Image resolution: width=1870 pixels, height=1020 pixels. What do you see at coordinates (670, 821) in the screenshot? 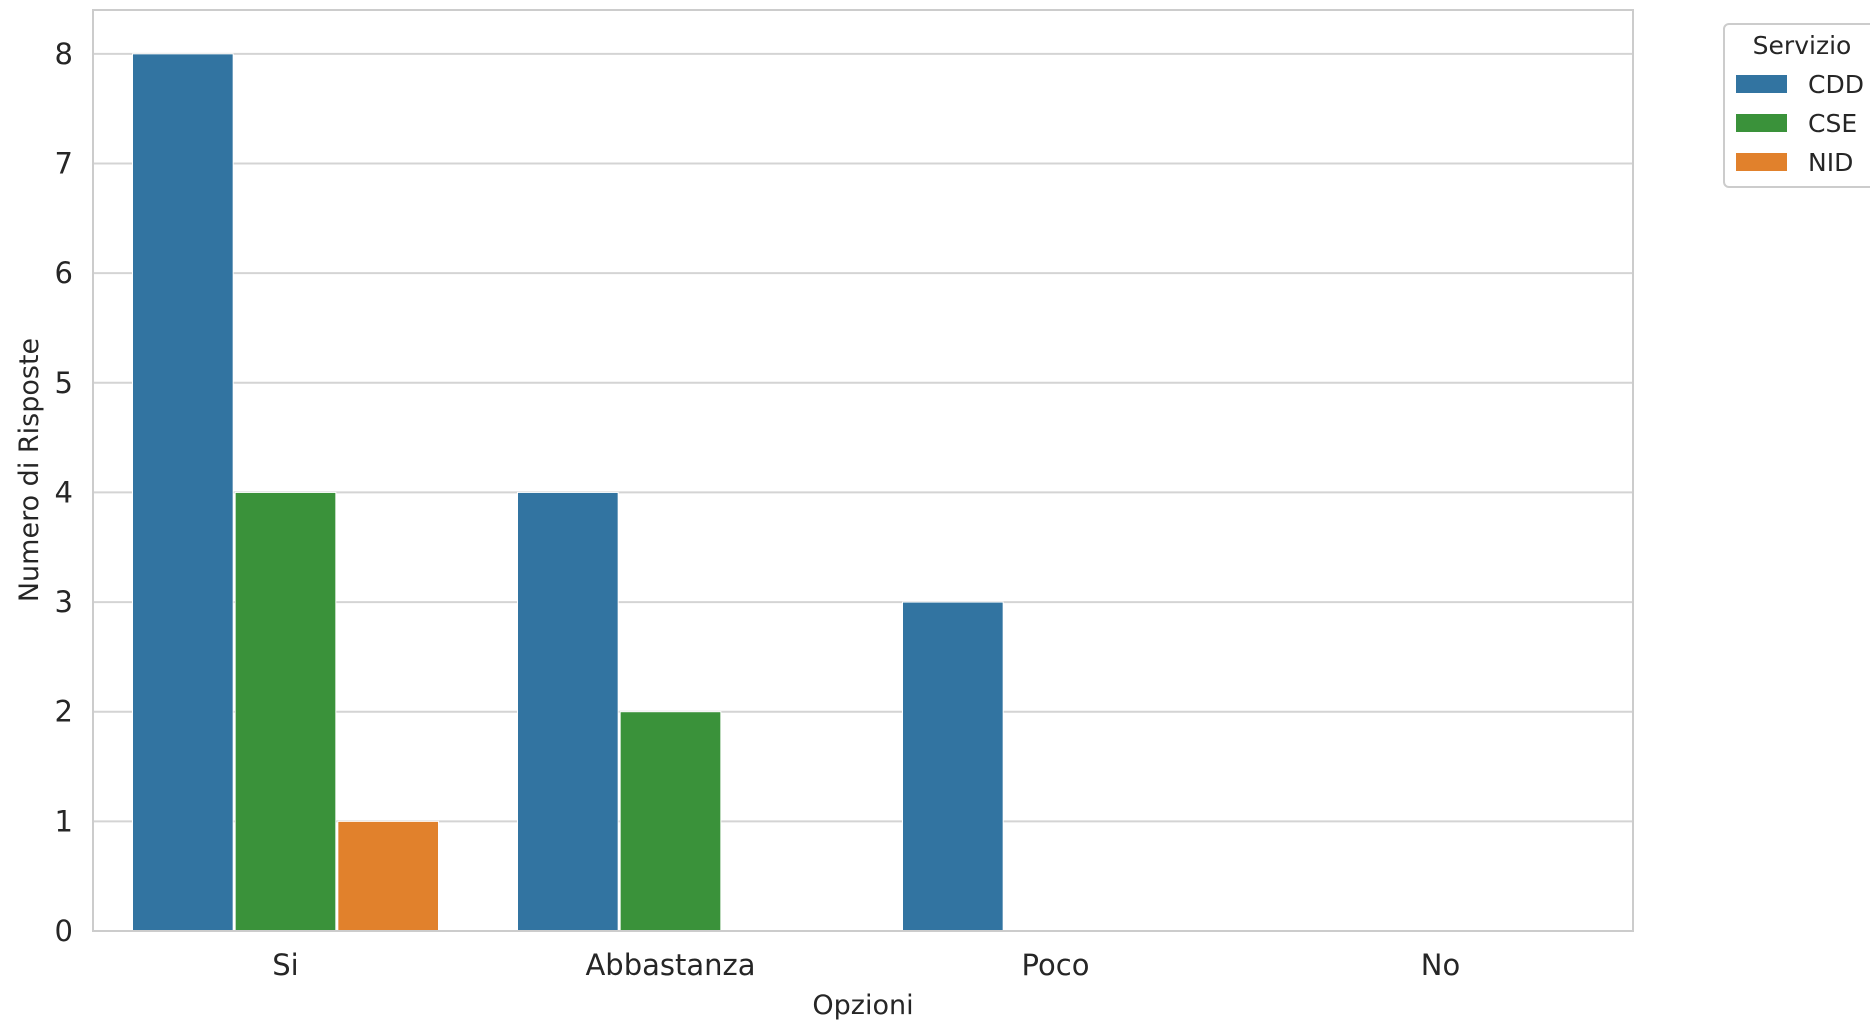
I see `bar-cse-abbastanza` at bounding box center [670, 821].